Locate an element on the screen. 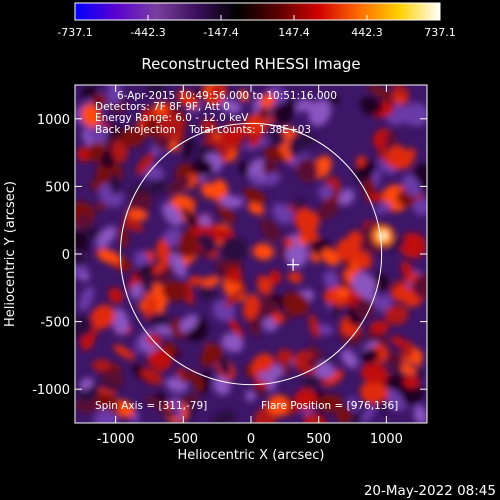 The image size is (500, 500). colorbar-ticks: -737.1 -442.3 -147.4 147.4 442.3 737.1 is located at coordinates (256, 27).